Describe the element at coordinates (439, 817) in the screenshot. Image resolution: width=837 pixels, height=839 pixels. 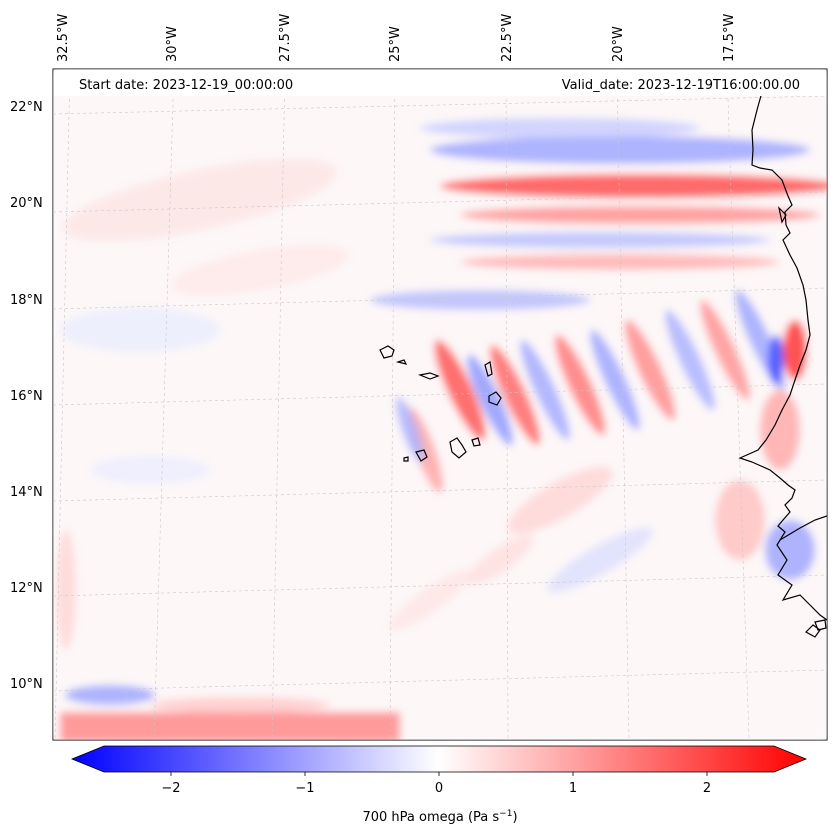
I see `colorbar-label: 700 hPa omega (Pa s−1)` at that location.